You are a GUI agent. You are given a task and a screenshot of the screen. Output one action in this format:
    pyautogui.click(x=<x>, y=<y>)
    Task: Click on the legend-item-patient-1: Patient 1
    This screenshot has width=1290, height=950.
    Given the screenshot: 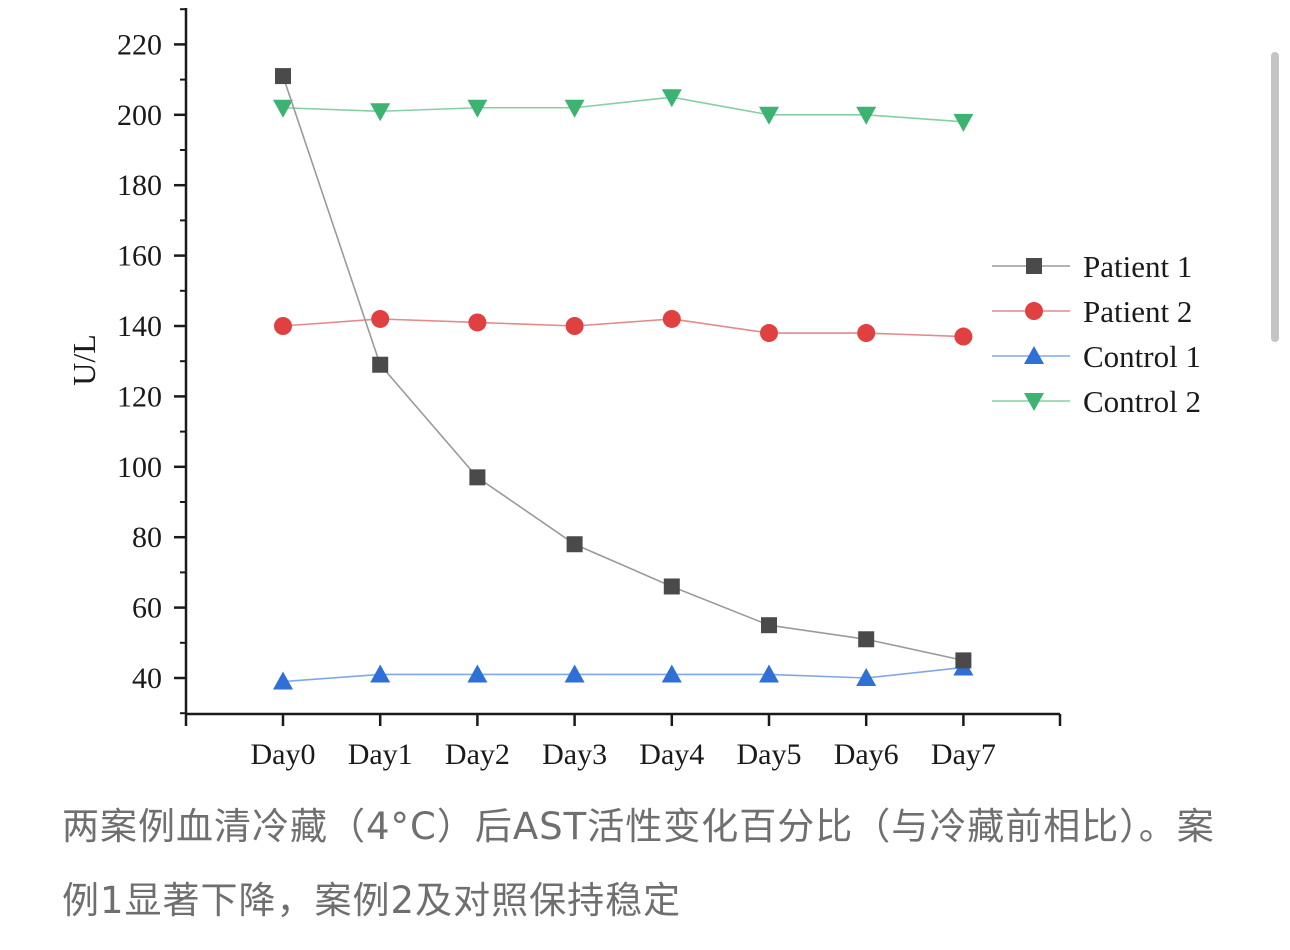 What is the action you would take?
    pyautogui.click(x=1092, y=266)
    